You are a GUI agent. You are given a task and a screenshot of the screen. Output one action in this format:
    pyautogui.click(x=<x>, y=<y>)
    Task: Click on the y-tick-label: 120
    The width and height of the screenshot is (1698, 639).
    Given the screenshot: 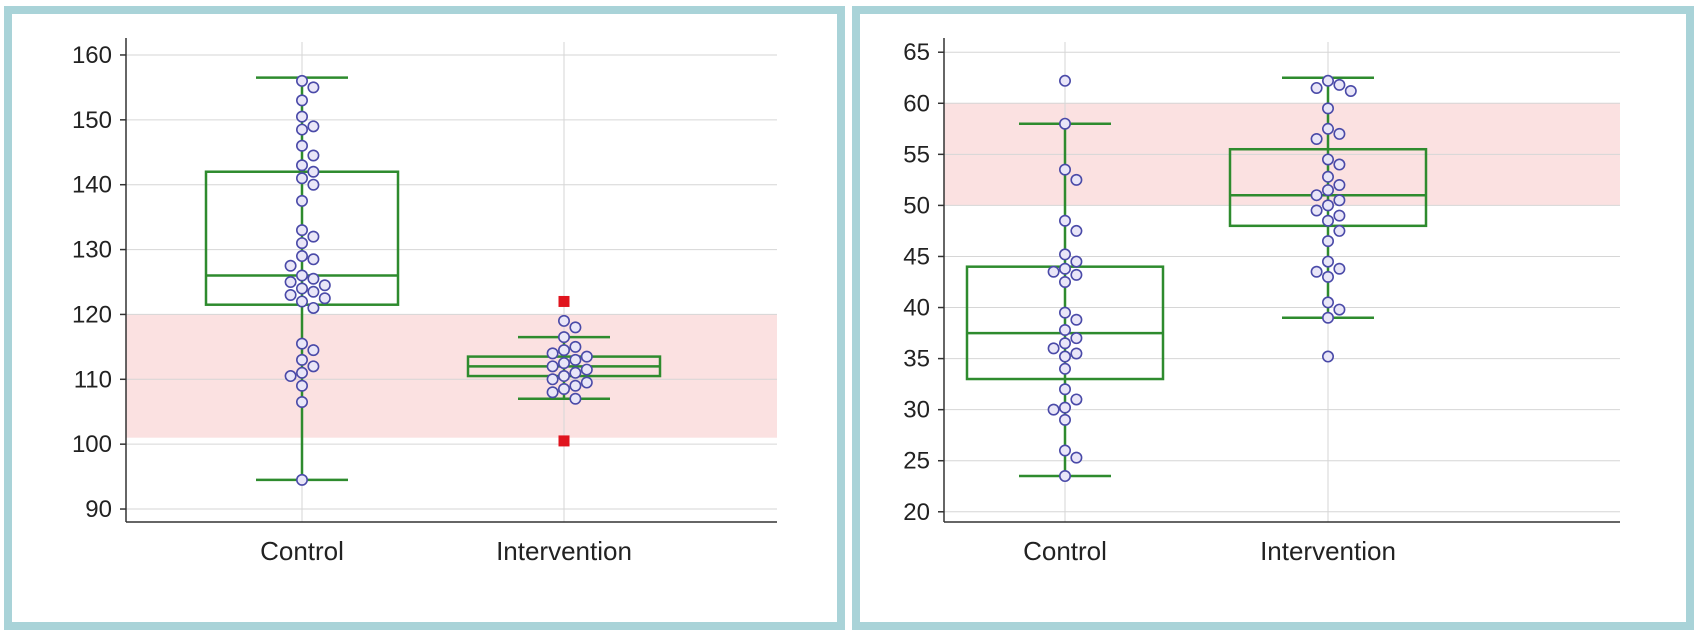 What is the action you would take?
    pyautogui.click(x=92, y=314)
    